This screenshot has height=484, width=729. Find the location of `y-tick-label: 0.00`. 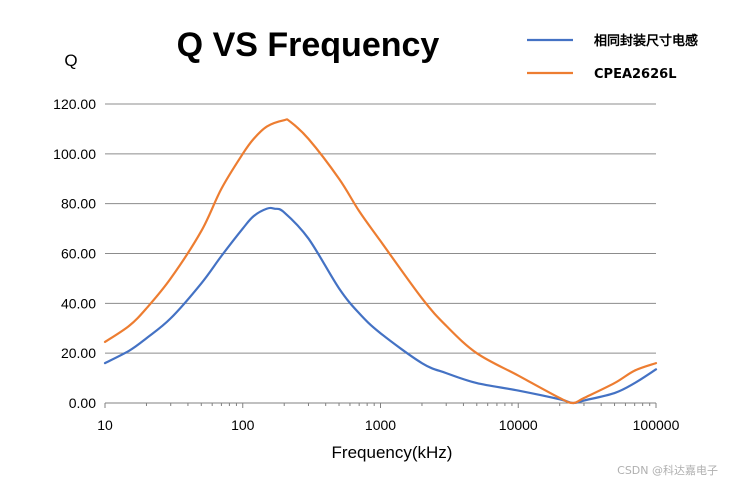

y-tick-label: 0.00 is located at coordinates (82, 403).